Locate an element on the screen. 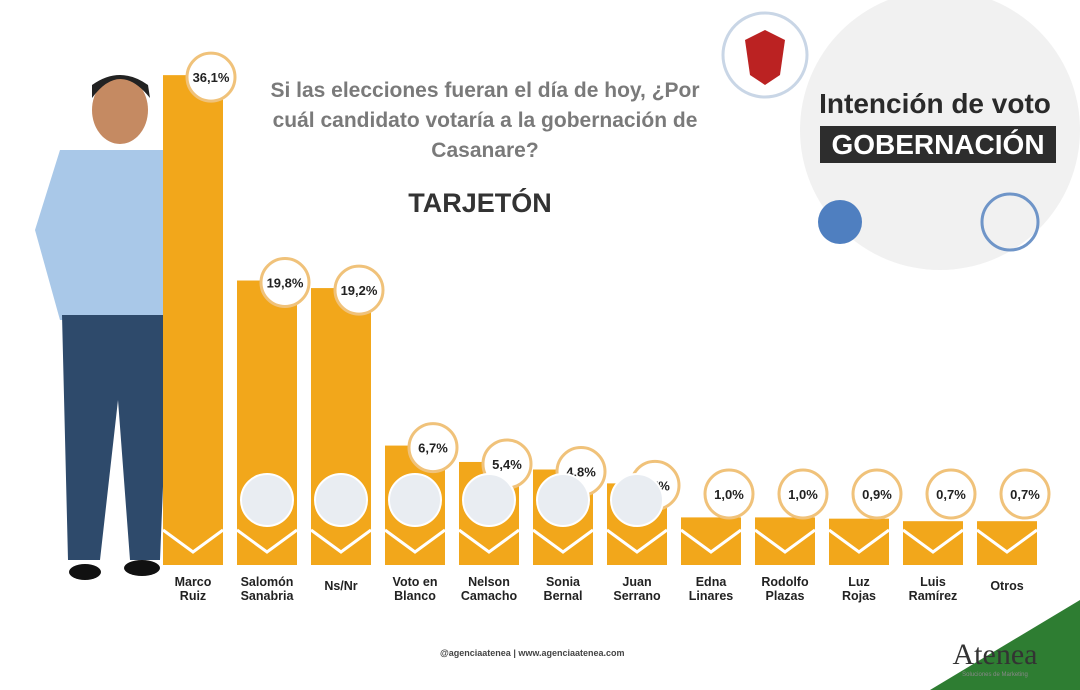  x-tick-label: Nelson Camacho is located at coordinates (489, 589).